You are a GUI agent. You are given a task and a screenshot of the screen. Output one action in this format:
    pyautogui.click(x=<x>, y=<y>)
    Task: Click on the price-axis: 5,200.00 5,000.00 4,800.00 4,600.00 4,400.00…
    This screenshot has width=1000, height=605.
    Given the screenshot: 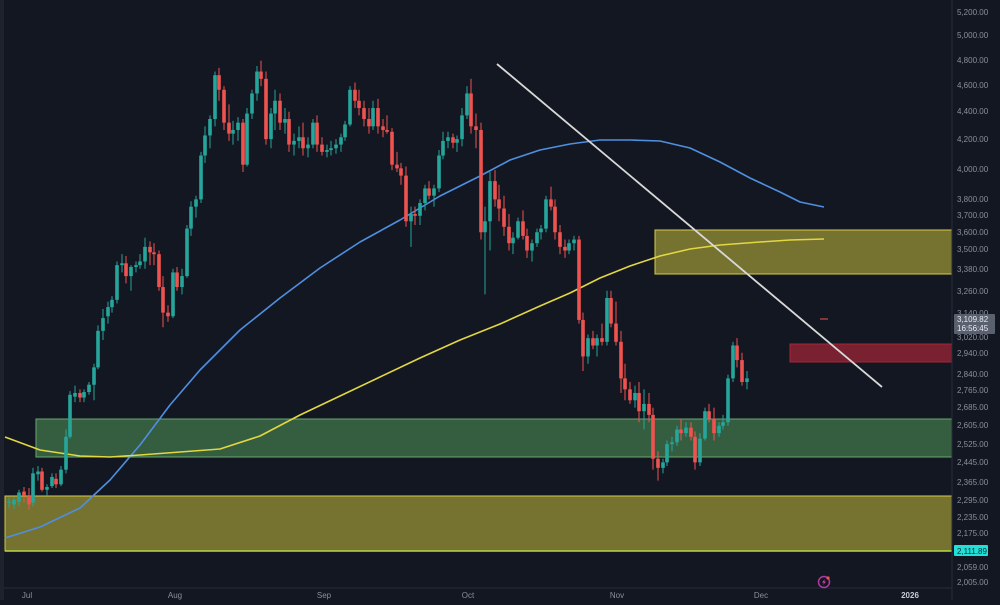 What is the action you would take?
    pyautogui.click(x=973, y=297)
    